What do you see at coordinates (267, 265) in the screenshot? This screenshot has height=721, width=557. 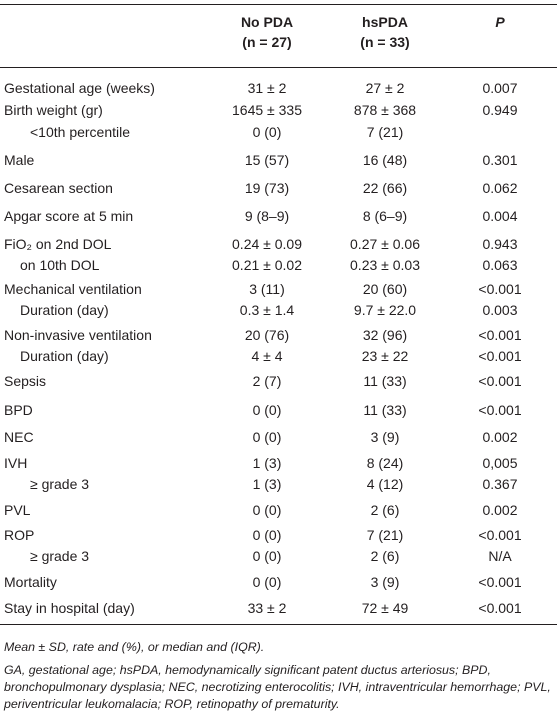 I see `cell-value: 0.21 ± 0.02` at bounding box center [267, 265].